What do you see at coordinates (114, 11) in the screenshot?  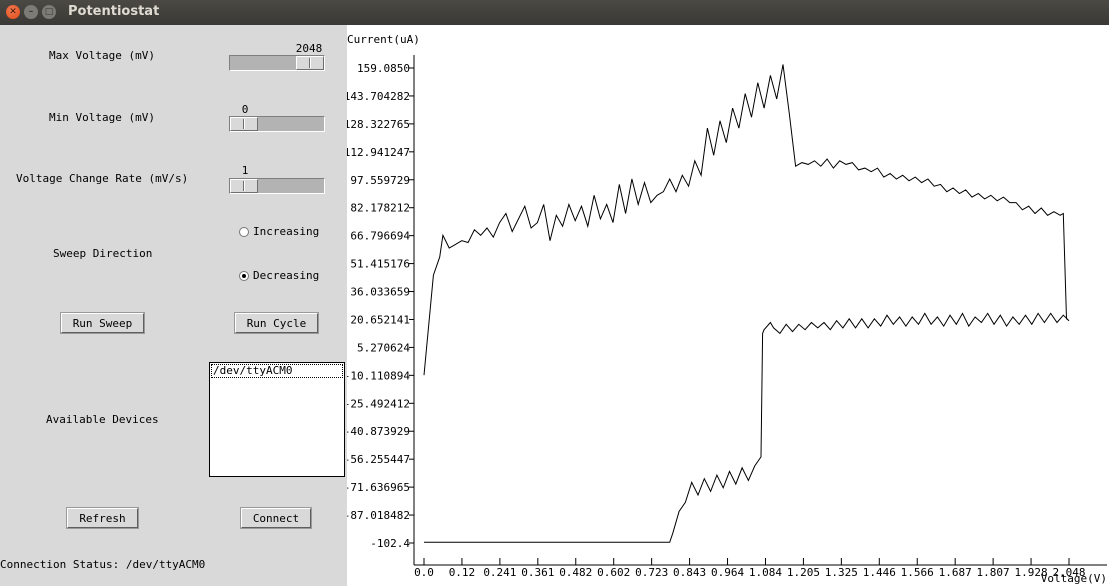 I see `window-title: Potentiostat` at bounding box center [114, 11].